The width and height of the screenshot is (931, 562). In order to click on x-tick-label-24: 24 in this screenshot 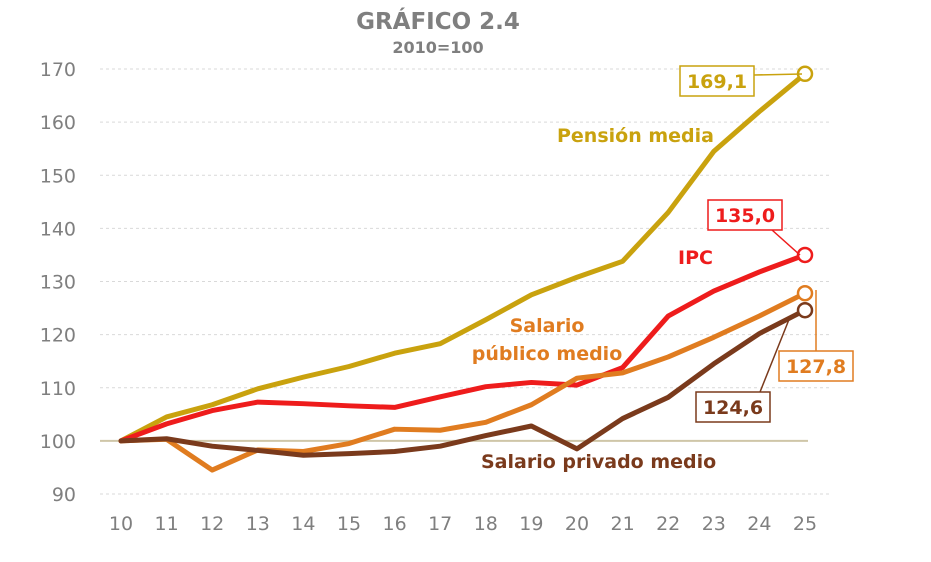, I will do `click(759, 524)`.